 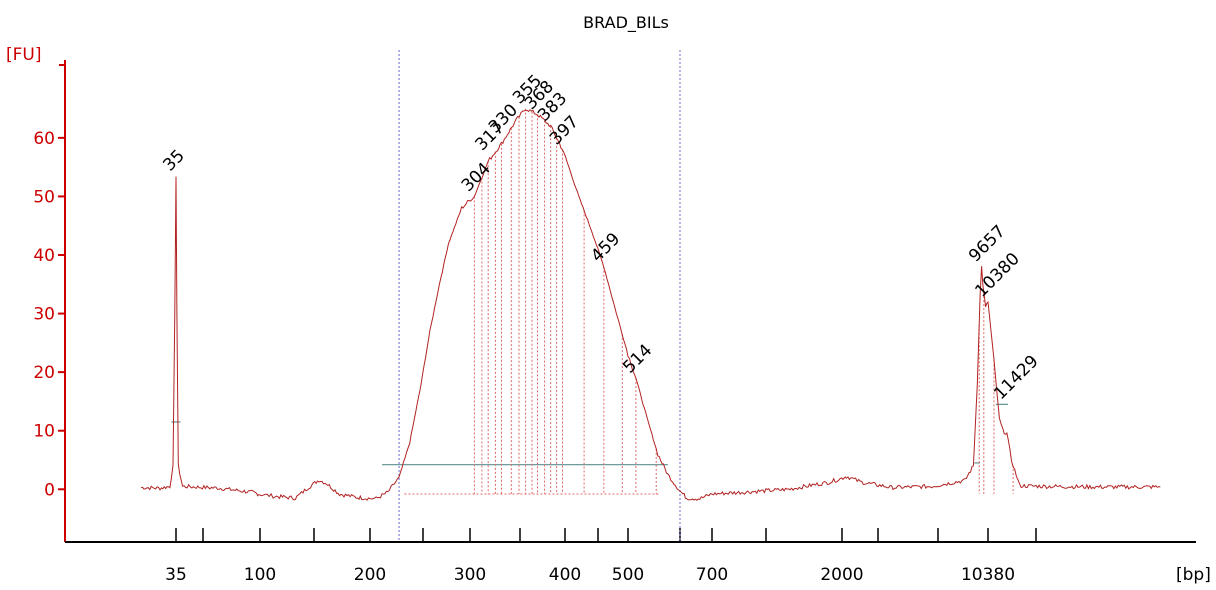 I want to click on x-tick-label: 700, so click(x=712, y=575).